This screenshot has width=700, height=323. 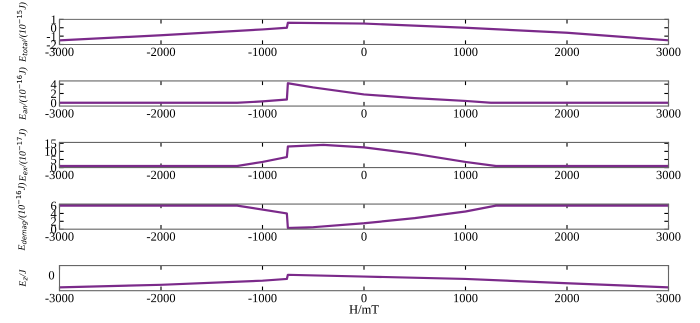 I want to click on y-tick-label: 5, so click(x=53, y=160).